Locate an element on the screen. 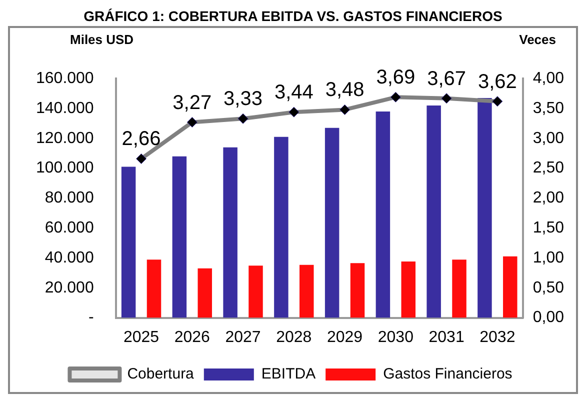  x-tick-label: 2026 is located at coordinates (192, 337).